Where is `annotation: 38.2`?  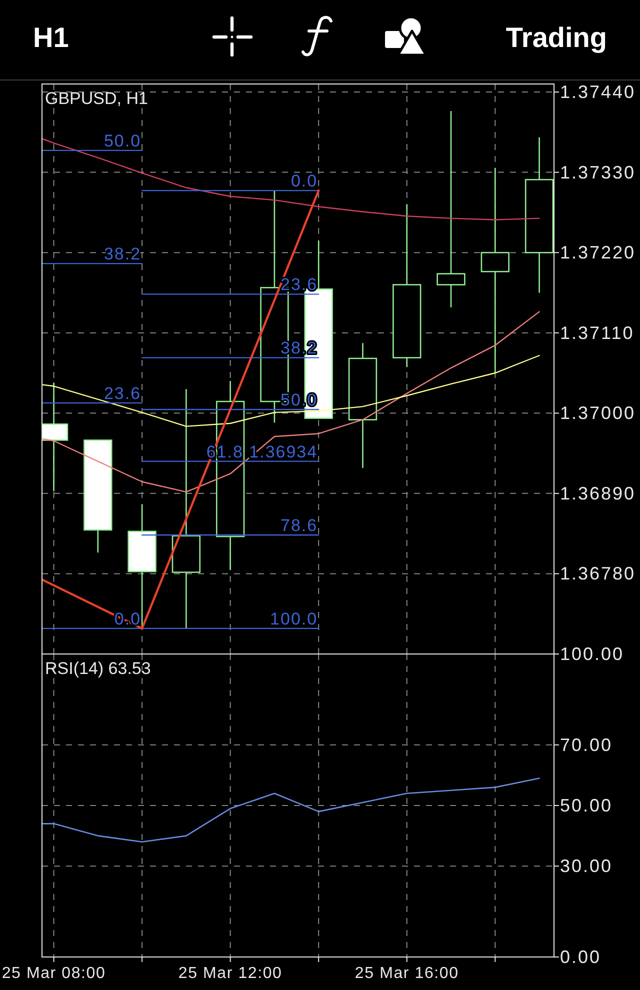 annotation: 38.2 is located at coordinates (123, 254).